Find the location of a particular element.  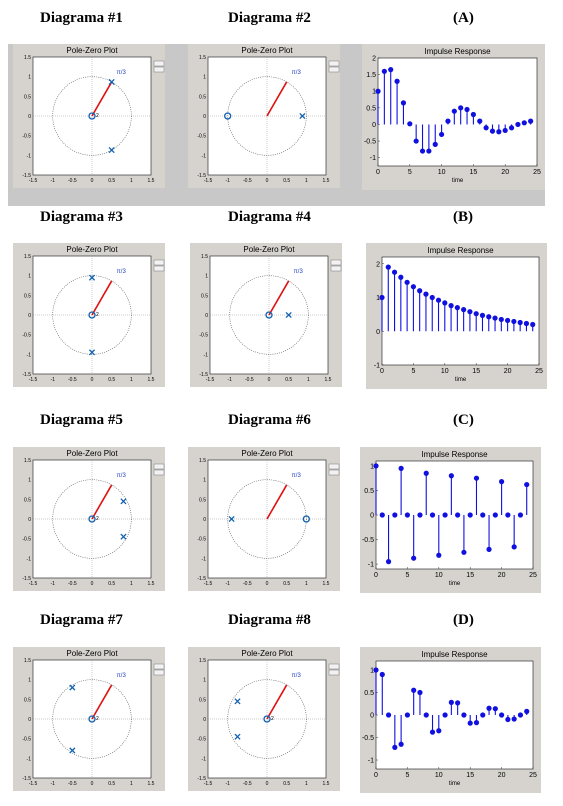

header-diagrama-3: Diagrama #3 is located at coordinates (81, 217).